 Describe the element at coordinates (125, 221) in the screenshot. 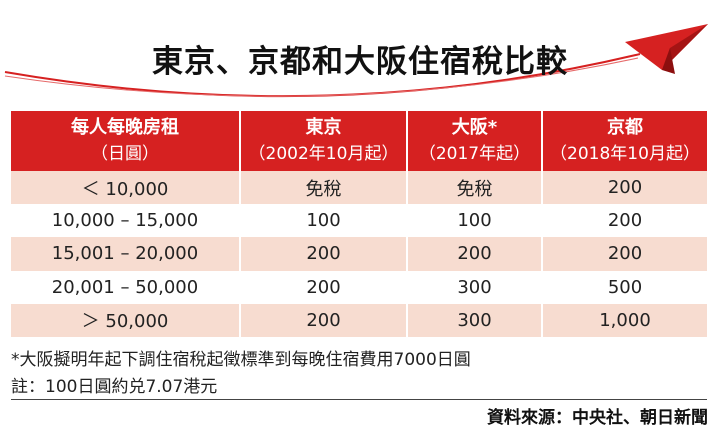

I see `table-cell: 10,000 – 15,000` at that location.